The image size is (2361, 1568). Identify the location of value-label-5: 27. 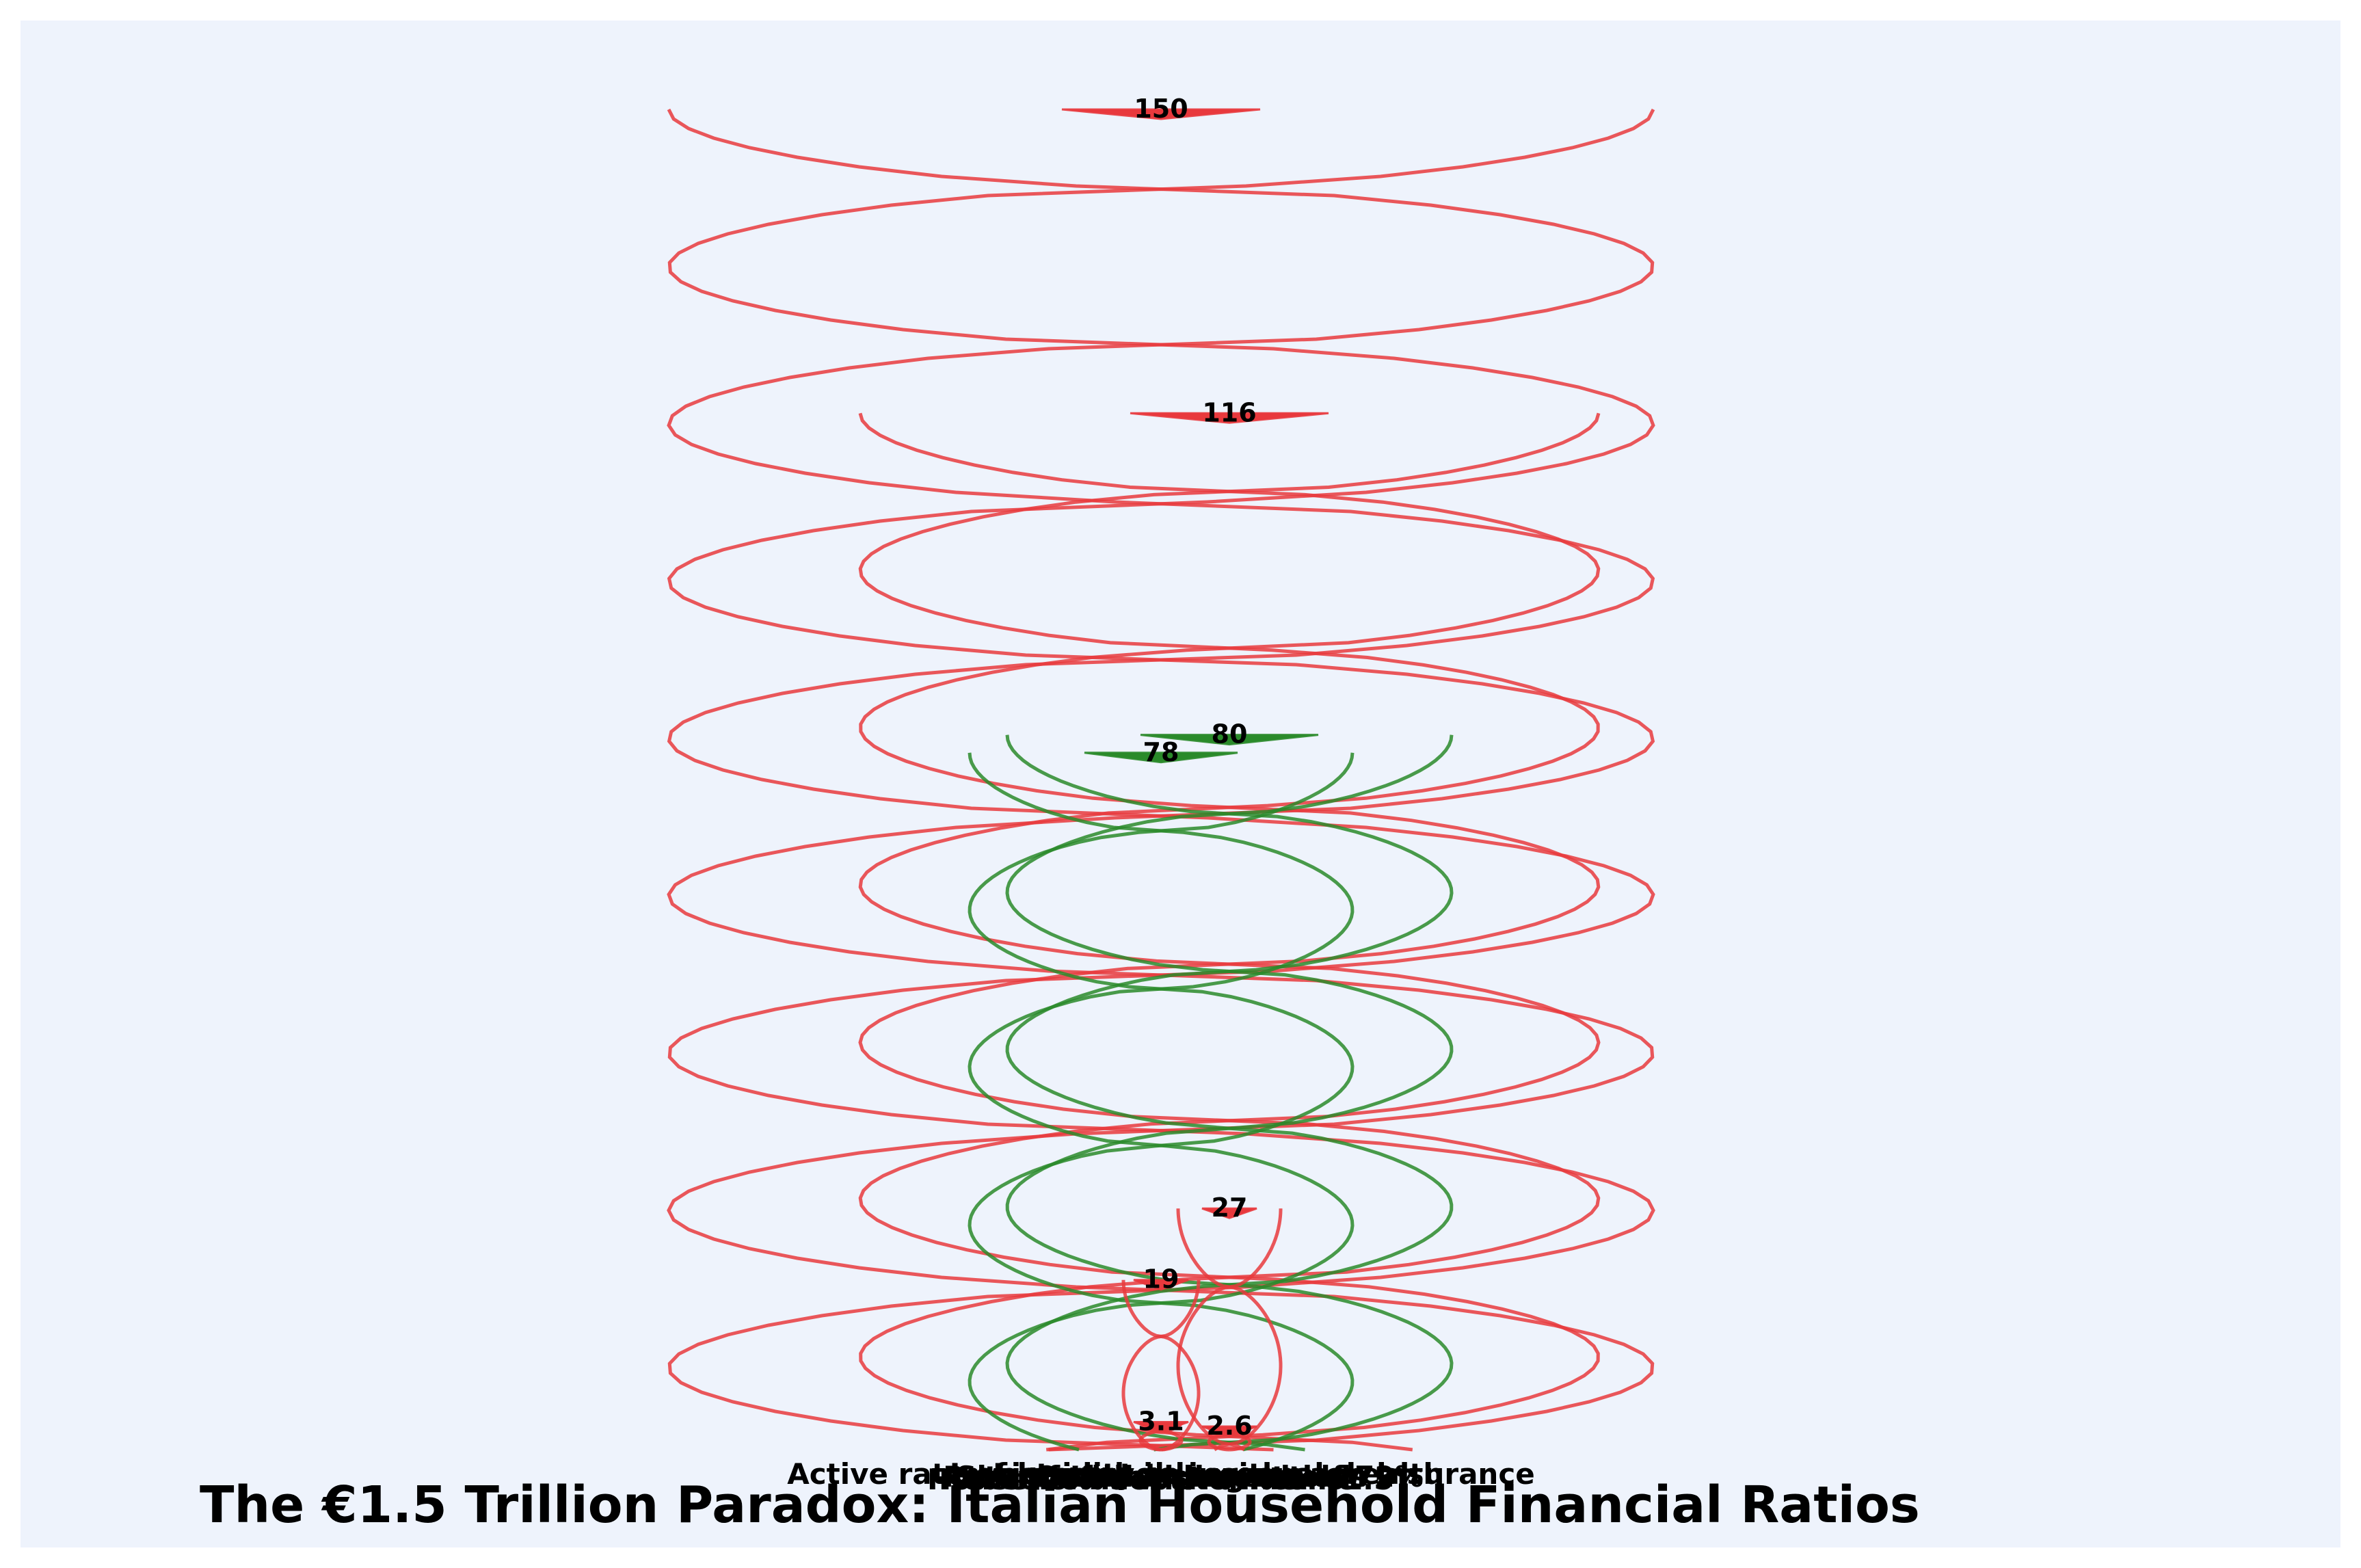
(1230, 1208).